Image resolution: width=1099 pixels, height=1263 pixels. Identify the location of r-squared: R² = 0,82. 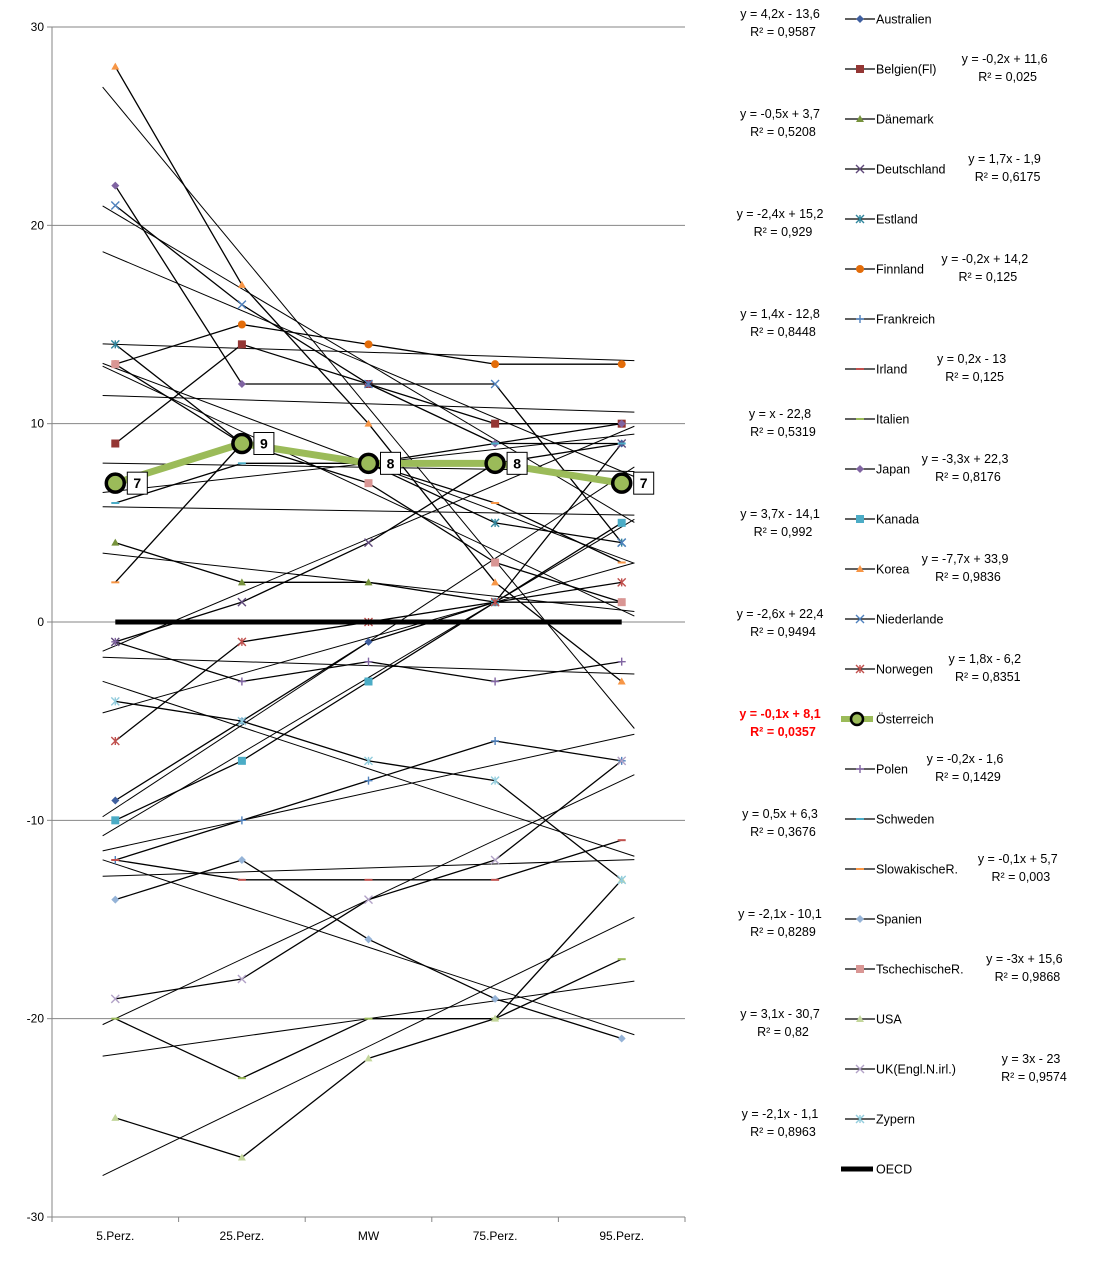
(783, 1032).